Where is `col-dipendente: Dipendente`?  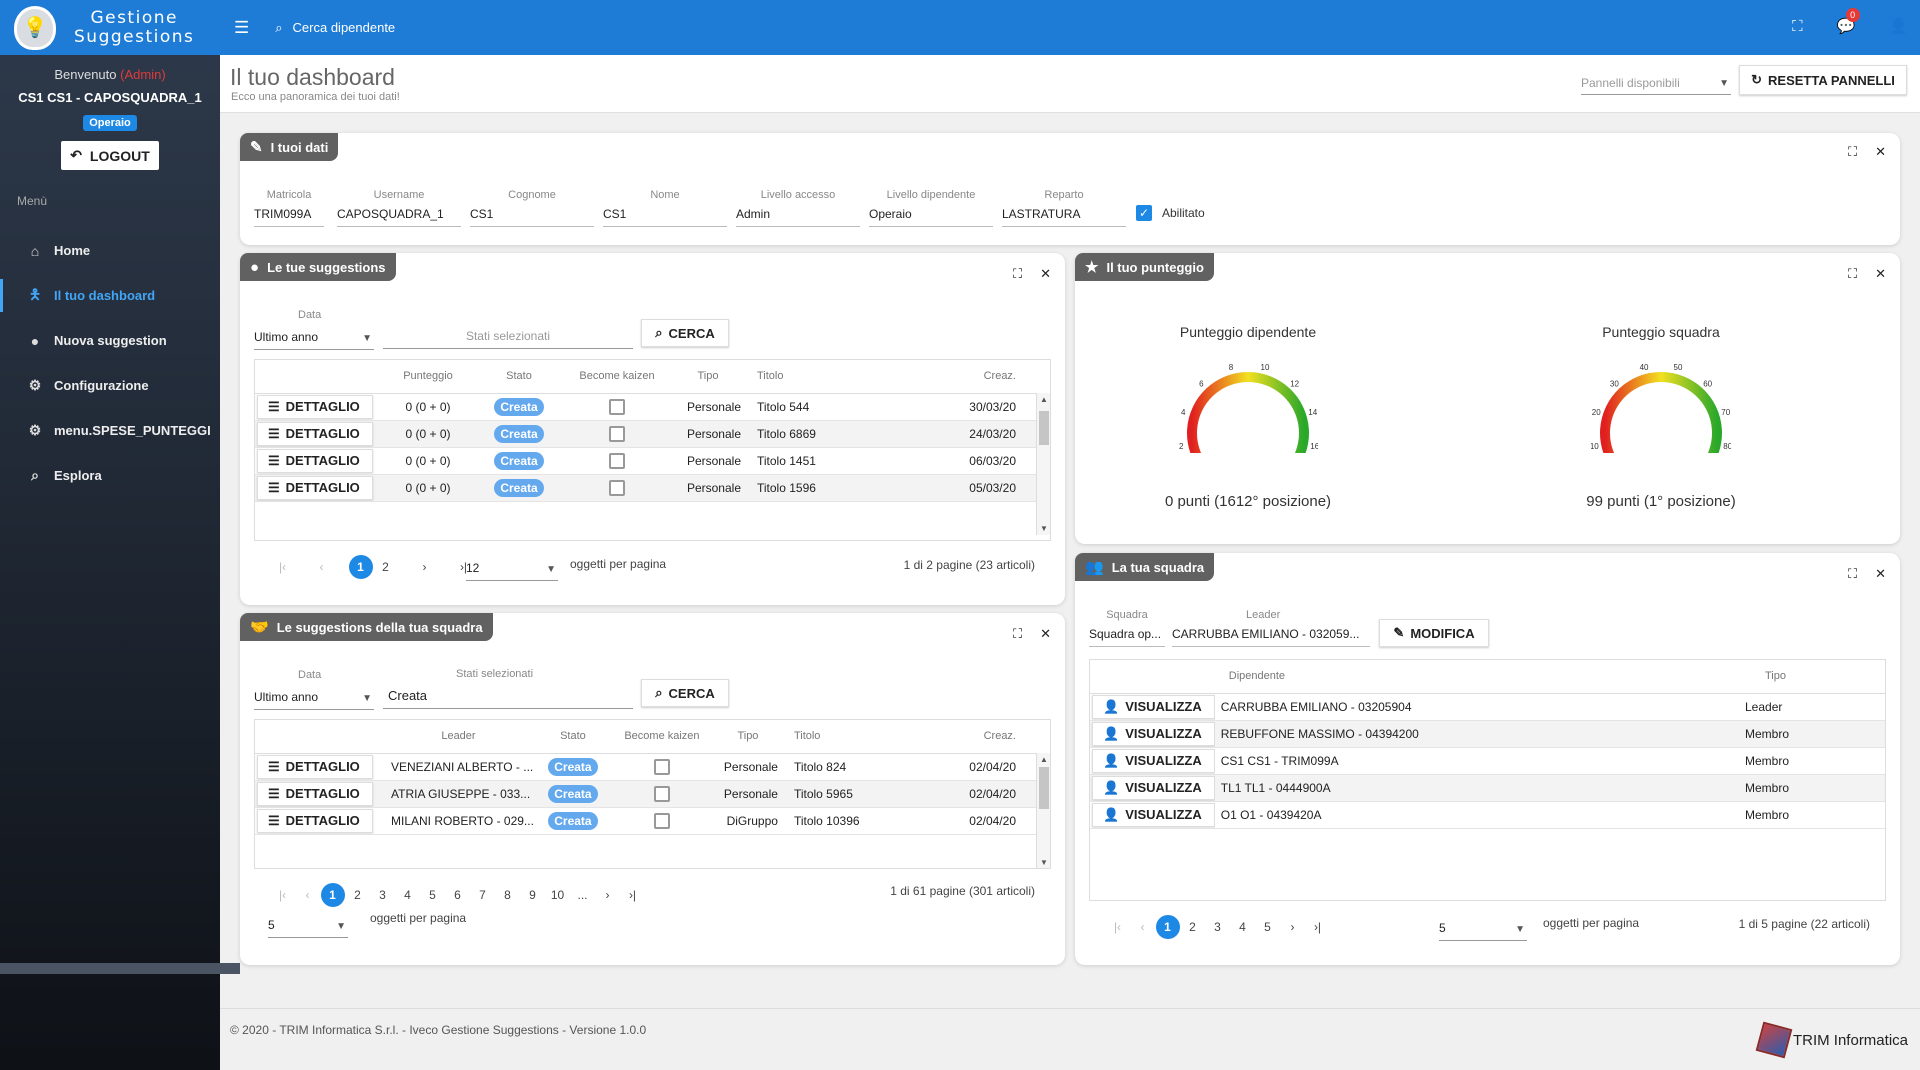
col-dipendente: Dipendente is located at coordinates (1459, 677).